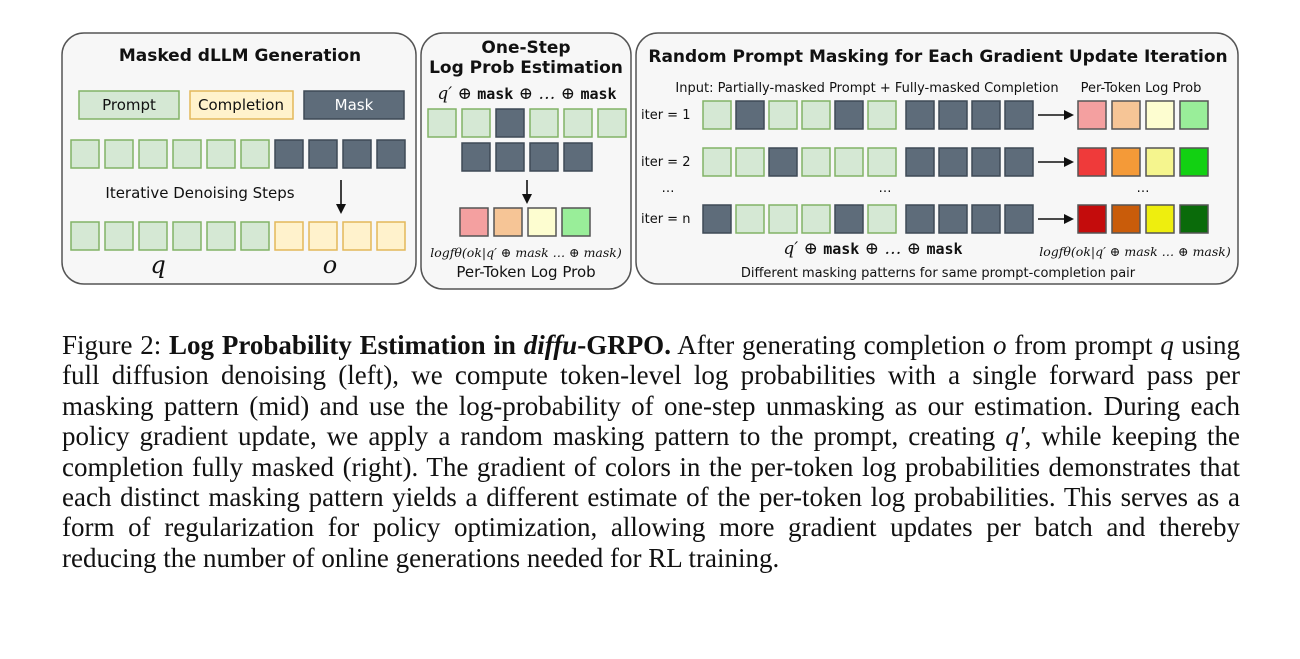 The height and width of the screenshot is (659, 1300). What do you see at coordinates (1143, 219) in the screenshot?
I see `iter-n-logprobs` at bounding box center [1143, 219].